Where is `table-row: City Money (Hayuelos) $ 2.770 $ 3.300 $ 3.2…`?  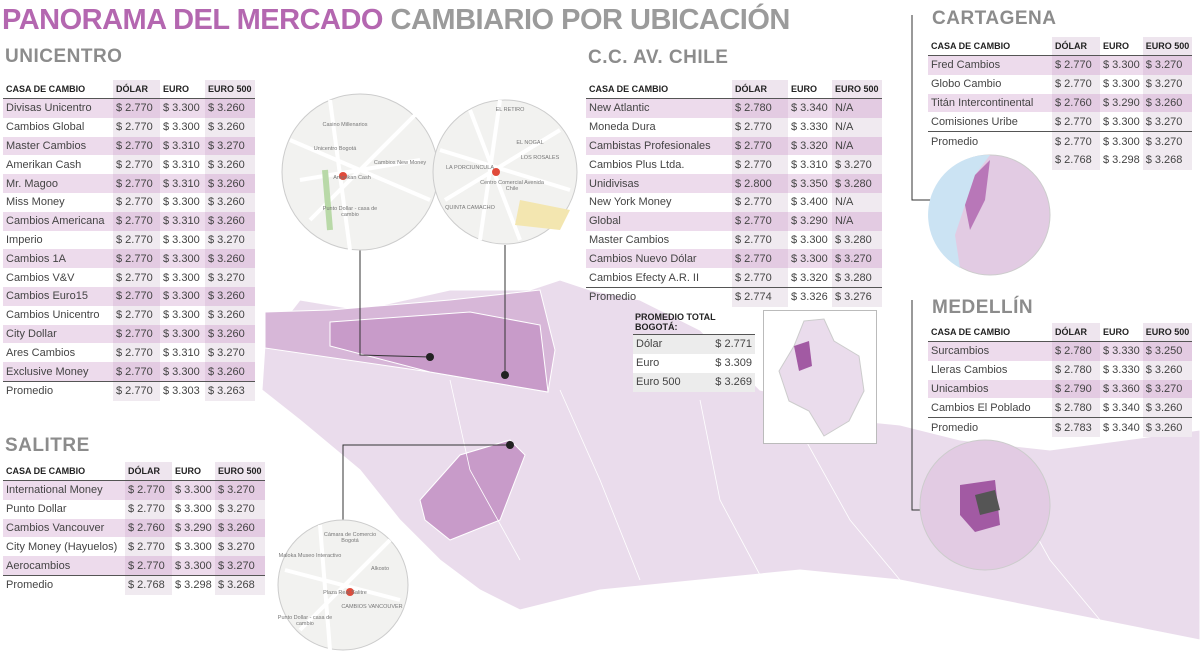 table-row: City Money (Hayuelos) $ 2.770 $ 3.300 $ 3.2… is located at coordinates (134, 547).